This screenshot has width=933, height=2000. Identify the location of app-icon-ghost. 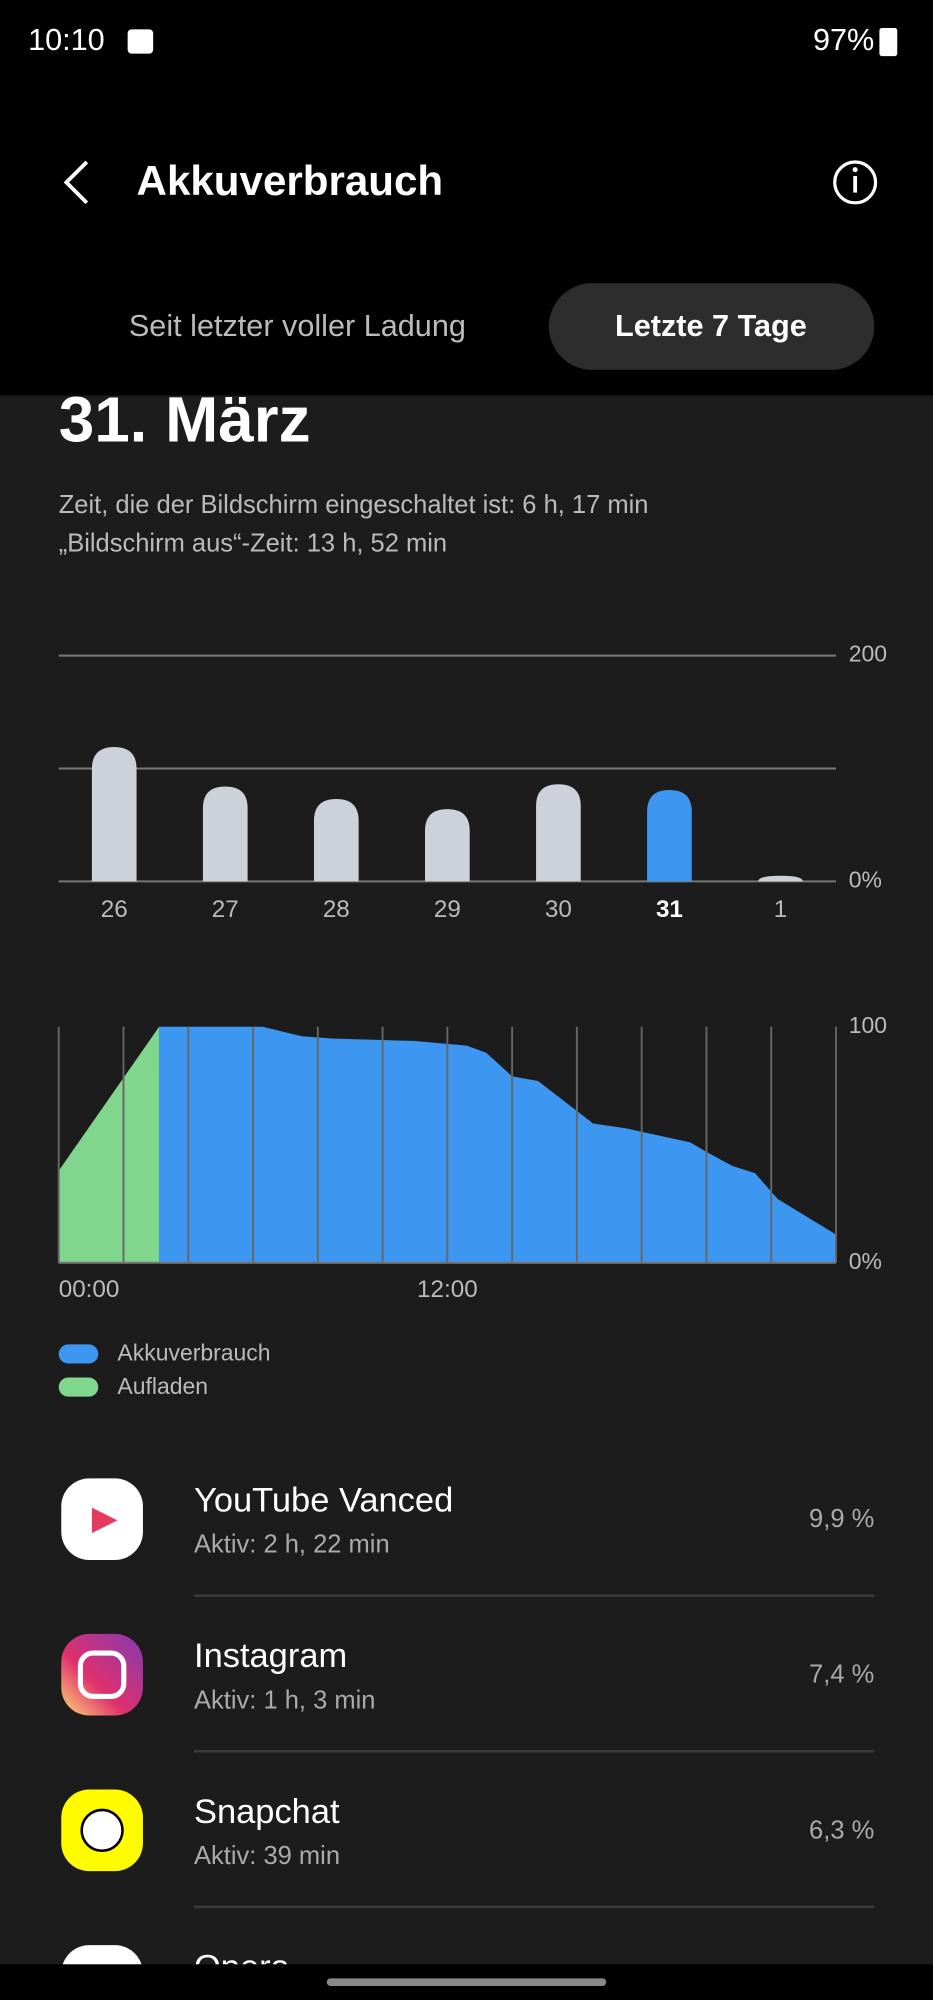
(102, 1830).